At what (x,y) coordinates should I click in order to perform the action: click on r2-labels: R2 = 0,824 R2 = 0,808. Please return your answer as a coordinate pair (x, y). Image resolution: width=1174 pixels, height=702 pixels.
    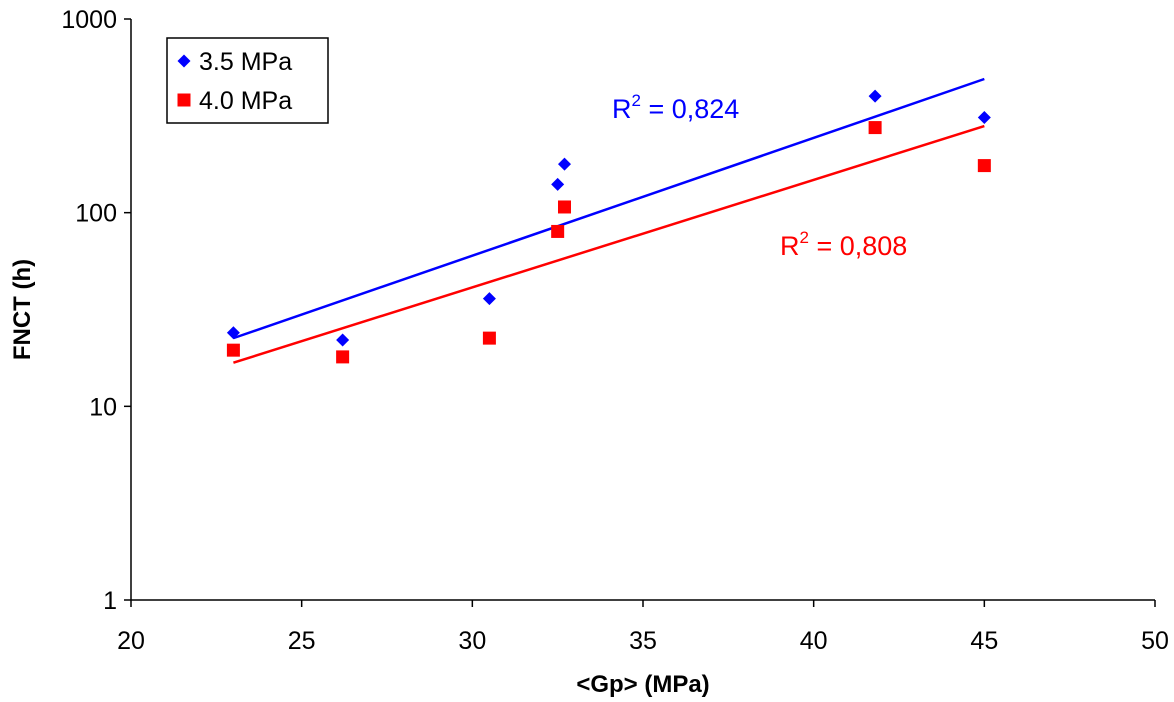
    Looking at the image, I should click on (759, 176).